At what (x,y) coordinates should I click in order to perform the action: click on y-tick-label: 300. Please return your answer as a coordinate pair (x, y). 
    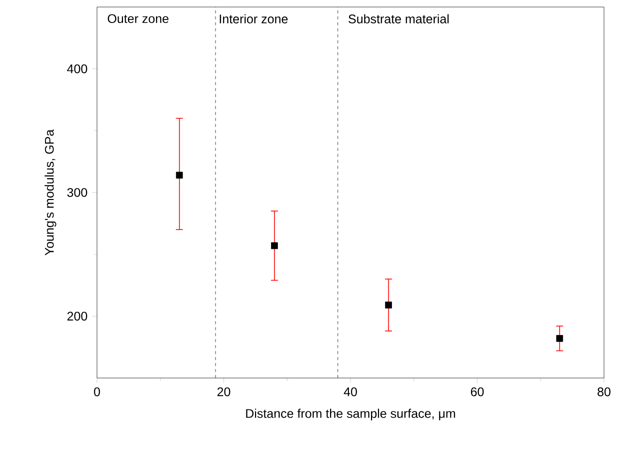
    Looking at the image, I should click on (77, 192).